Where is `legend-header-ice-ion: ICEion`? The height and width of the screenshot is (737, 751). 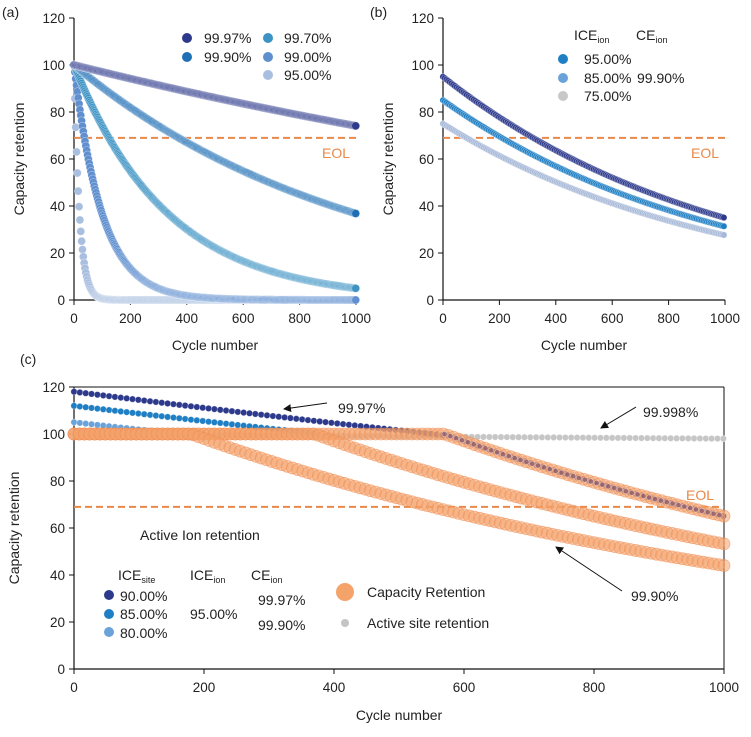 legend-header-ice-ion: ICEion is located at coordinates (207, 576).